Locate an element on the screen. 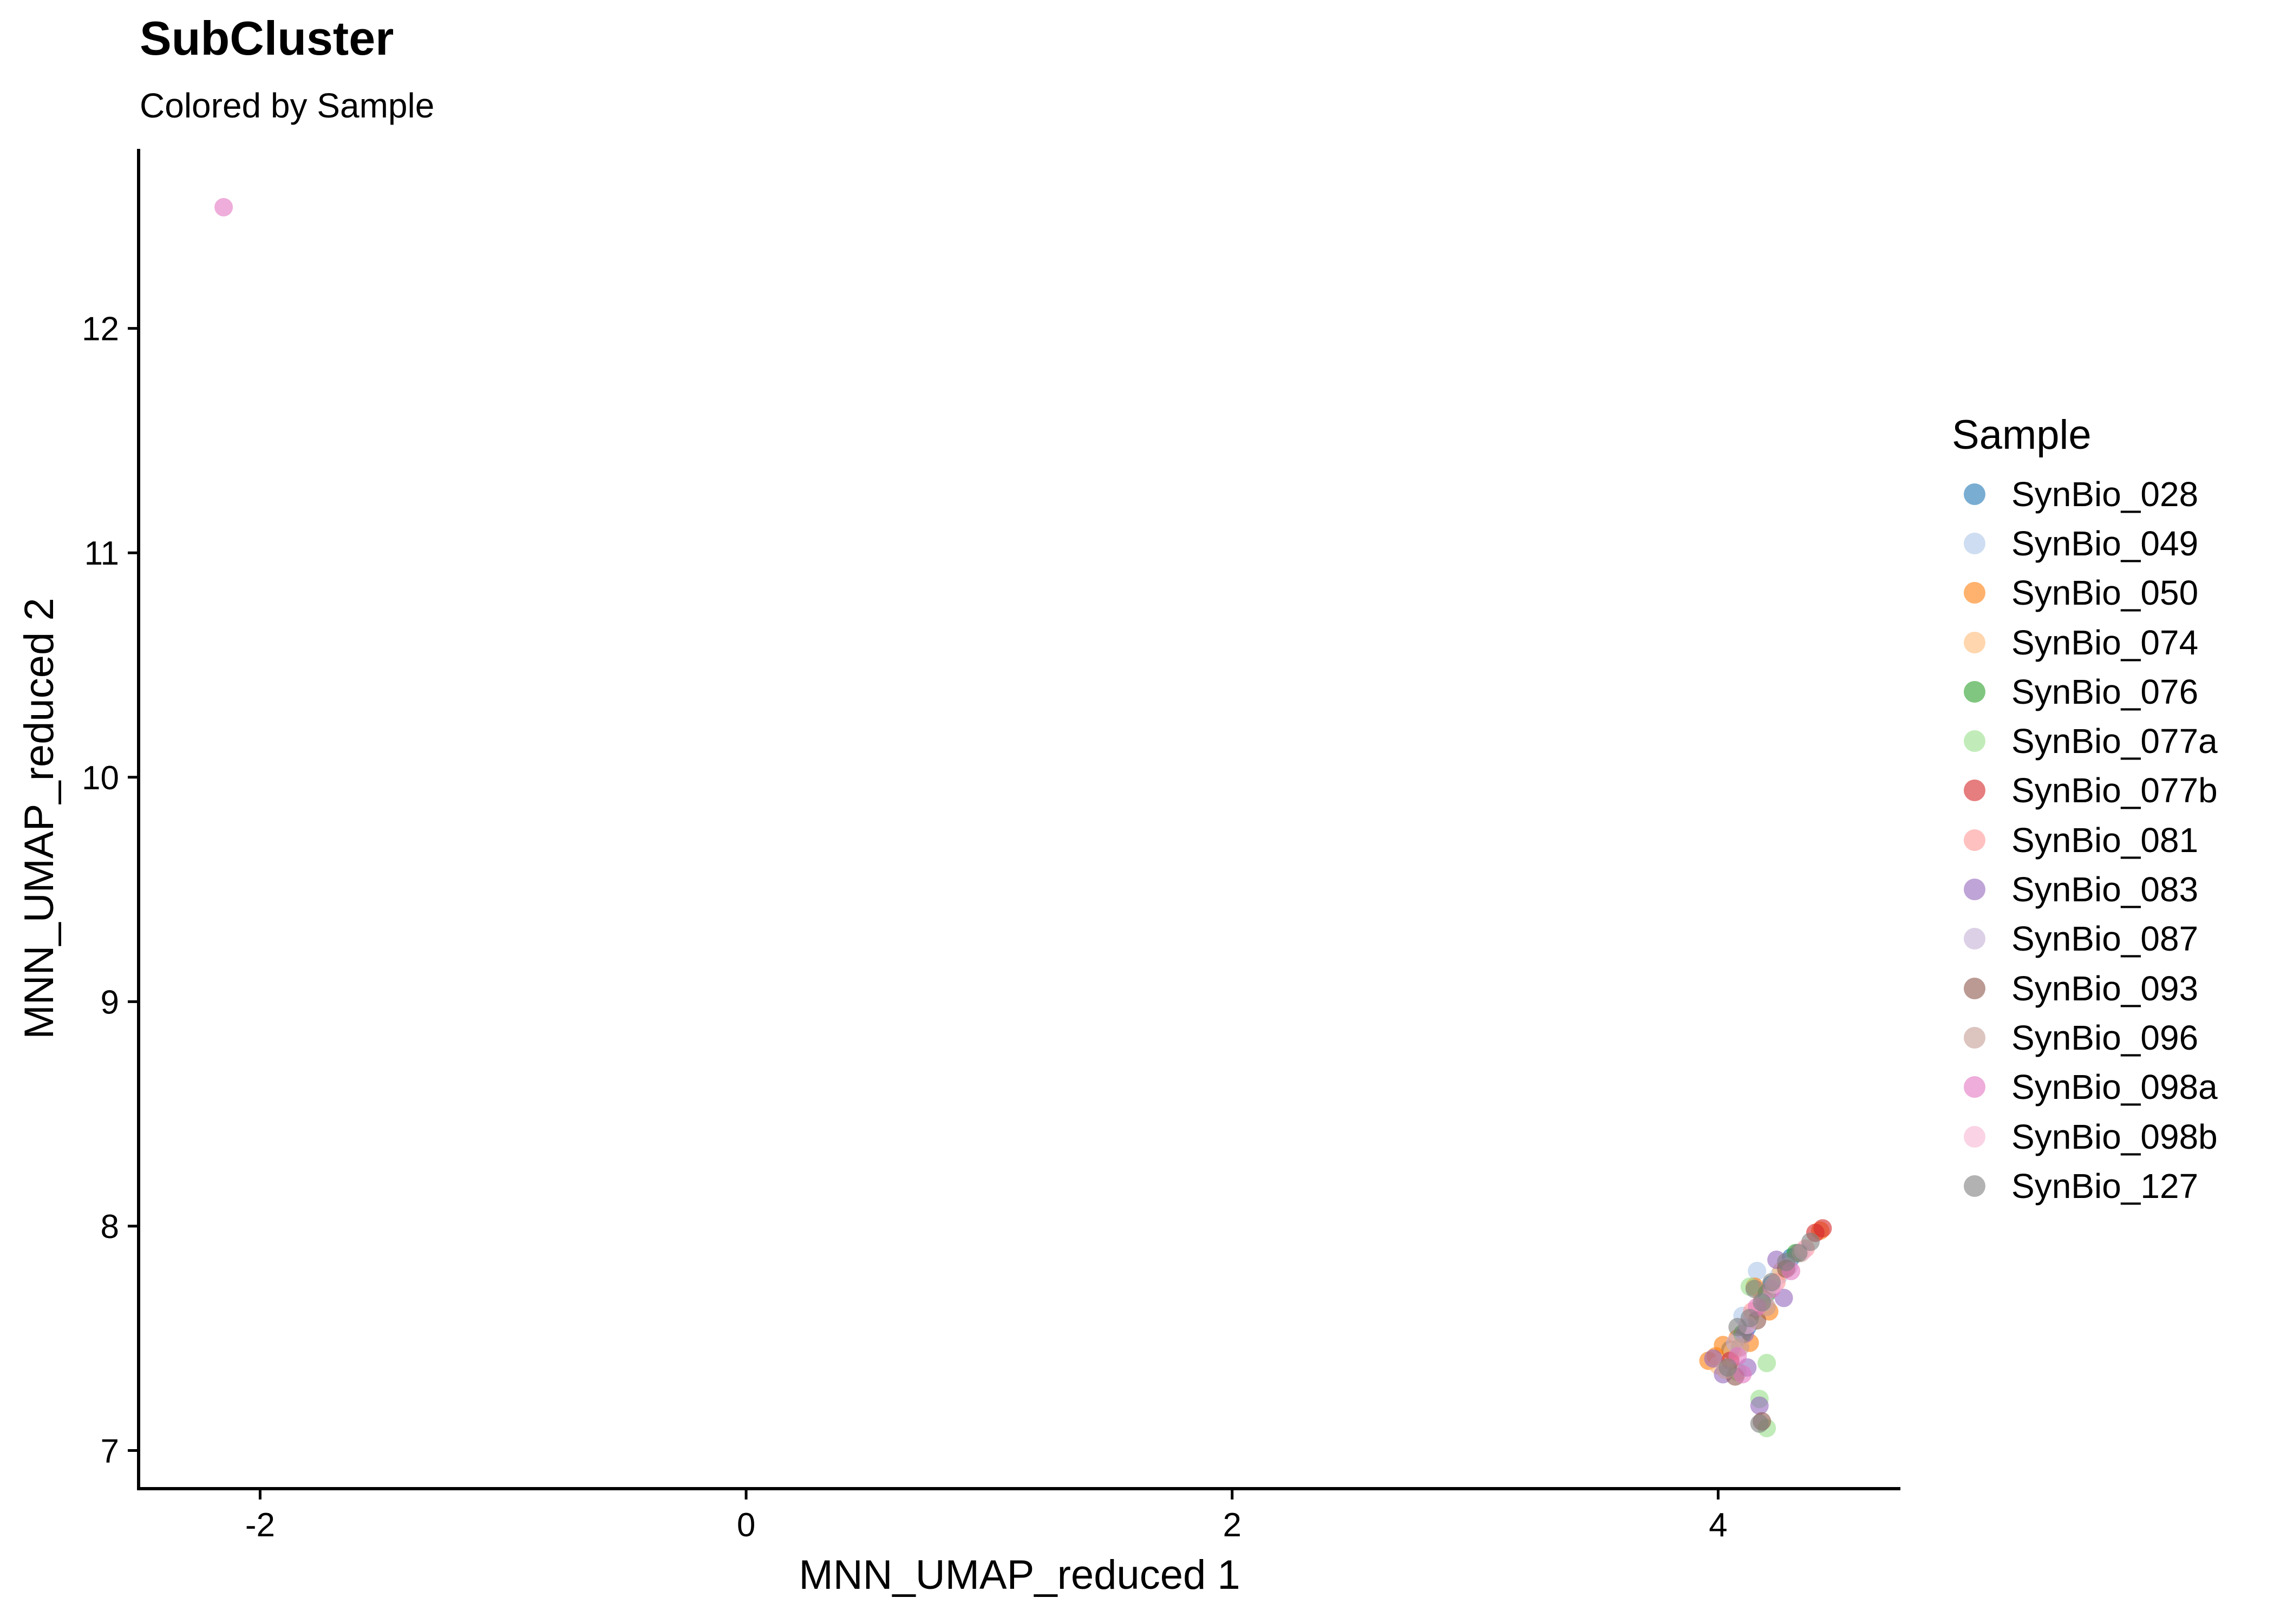  legend-item: SynBio_050 is located at coordinates (2104, 593).